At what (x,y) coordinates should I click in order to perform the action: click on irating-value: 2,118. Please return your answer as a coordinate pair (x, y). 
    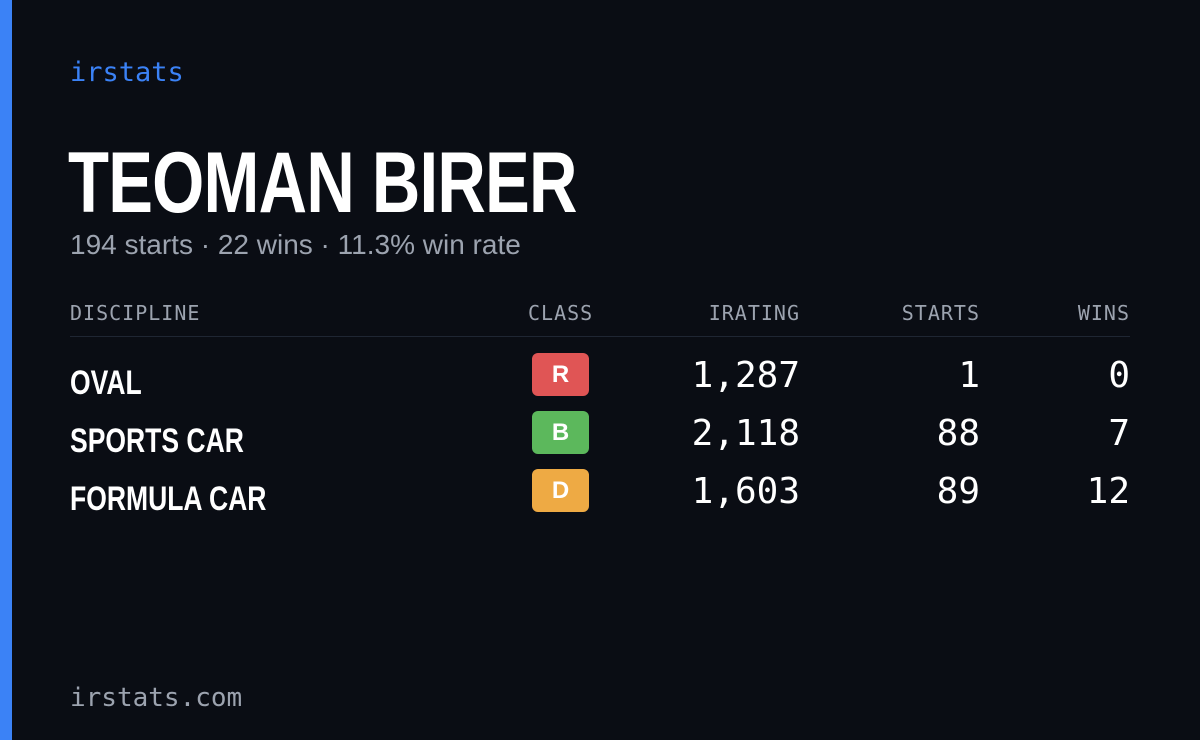
    Looking at the image, I should click on (745, 433).